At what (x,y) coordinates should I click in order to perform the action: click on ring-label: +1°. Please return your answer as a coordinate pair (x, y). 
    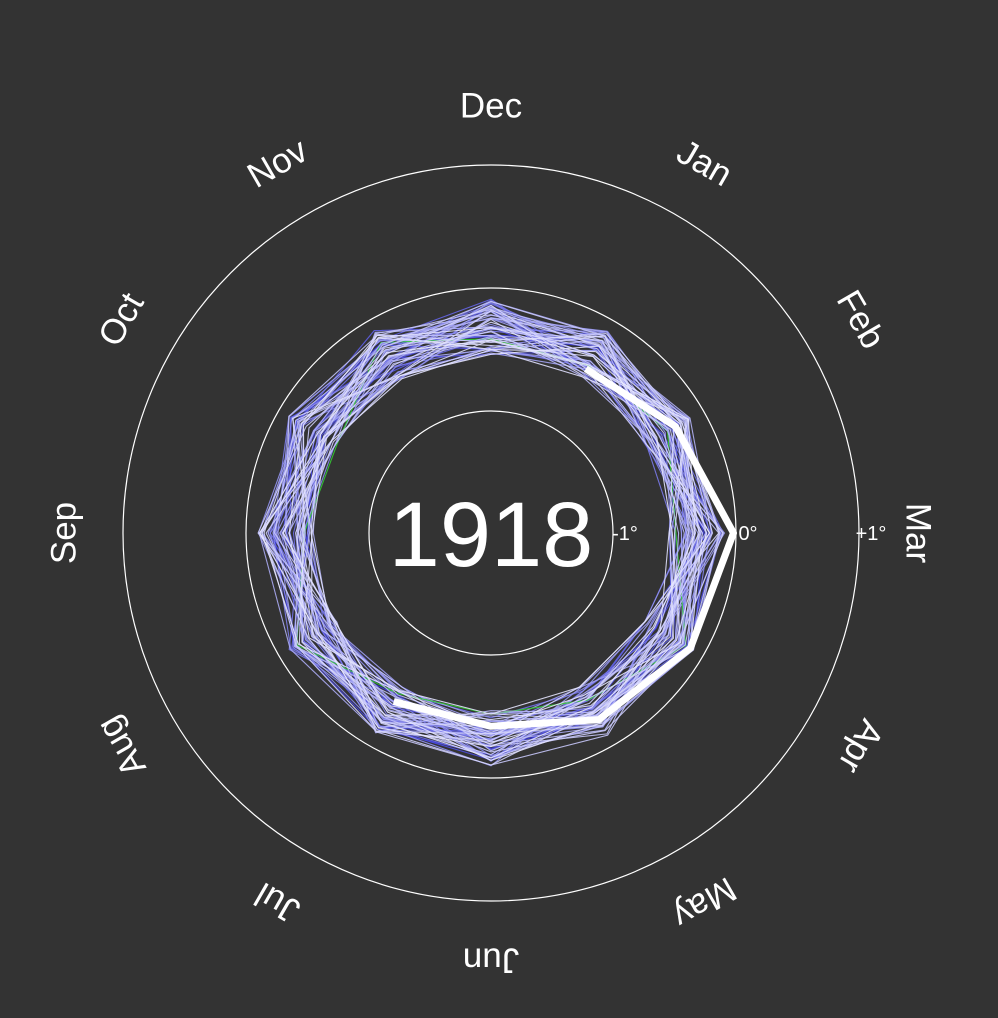
    Looking at the image, I should click on (871, 534).